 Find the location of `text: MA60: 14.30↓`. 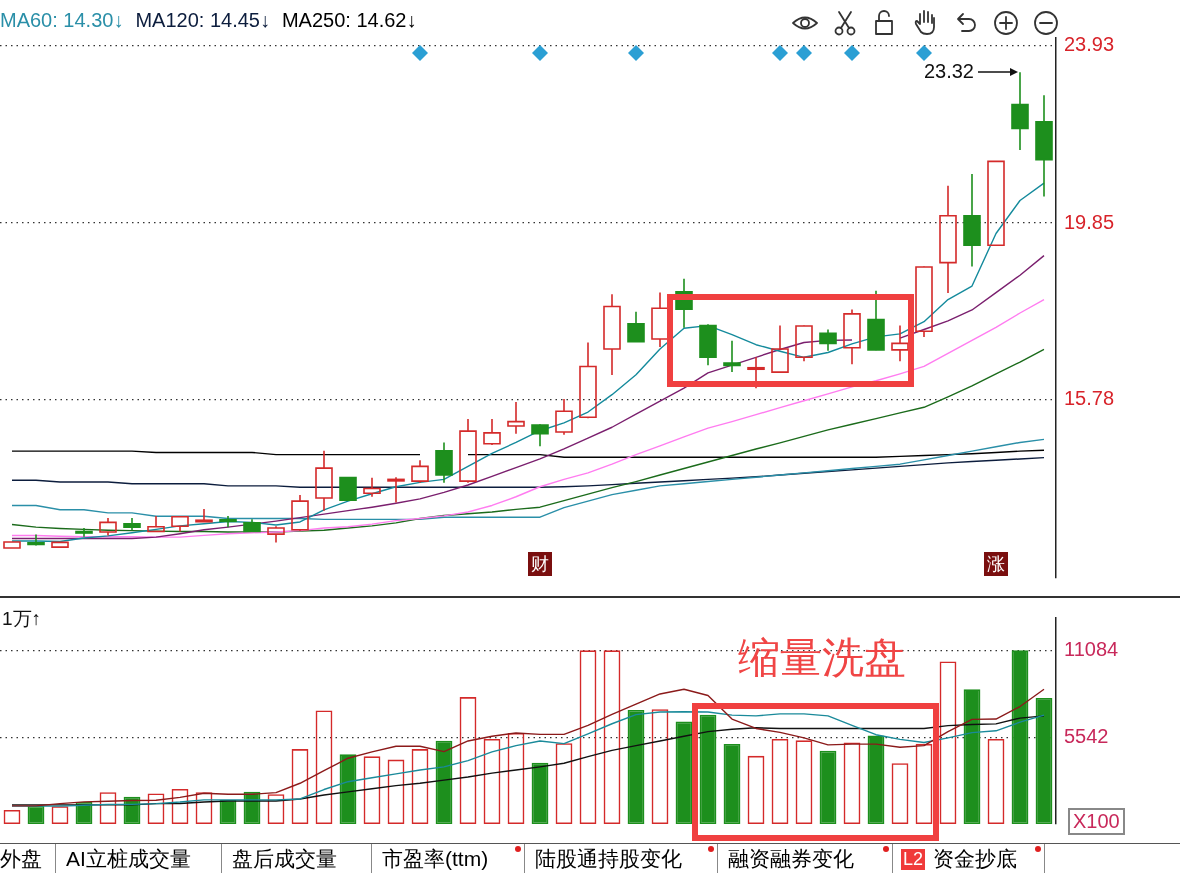

text: MA60: 14.30↓ is located at coordinates (62, 20).